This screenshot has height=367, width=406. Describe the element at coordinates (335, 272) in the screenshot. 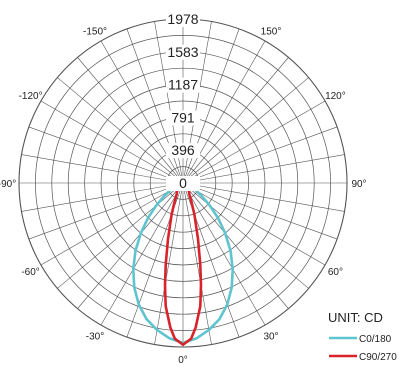

I see `angle-label: 60°` at that location.